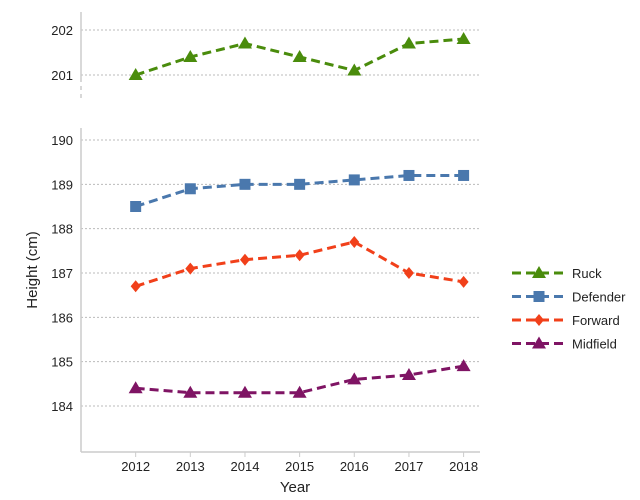 This screenshot has height=500, width=640. Describe the element at coordinates (299, 264) in the screenshot. I see `series-line-forward` at that location.